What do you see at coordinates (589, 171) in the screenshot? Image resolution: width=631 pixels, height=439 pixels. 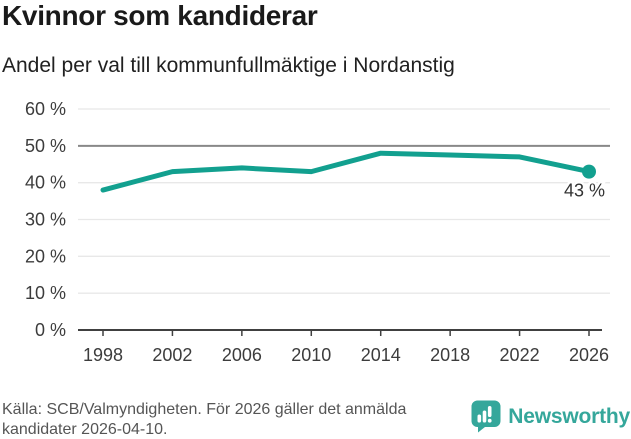 I see `end-point-marker` at bounding box center [589, 171].